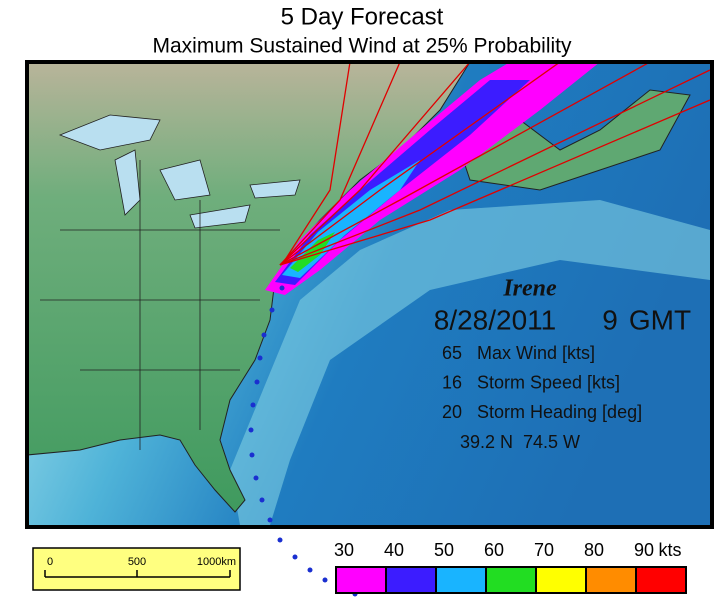  What do you see at coordinates (216, 562) in the screenshot?
I see `scale-label: 1000km` at bounding box center [216, 562].